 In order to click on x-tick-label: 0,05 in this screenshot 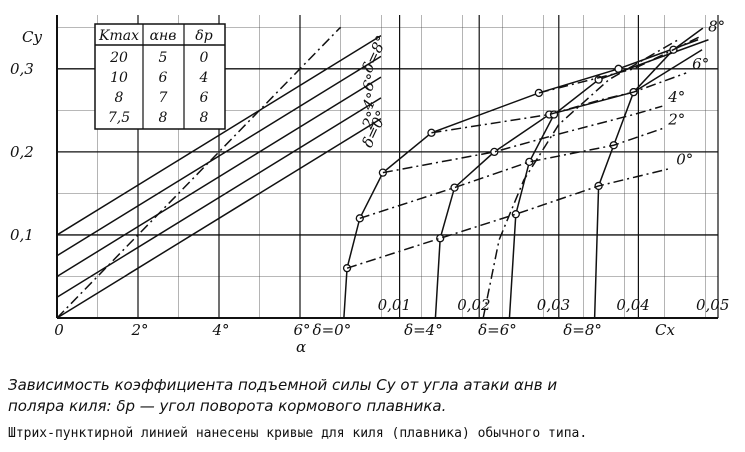, I will do `click(712, 305)`.